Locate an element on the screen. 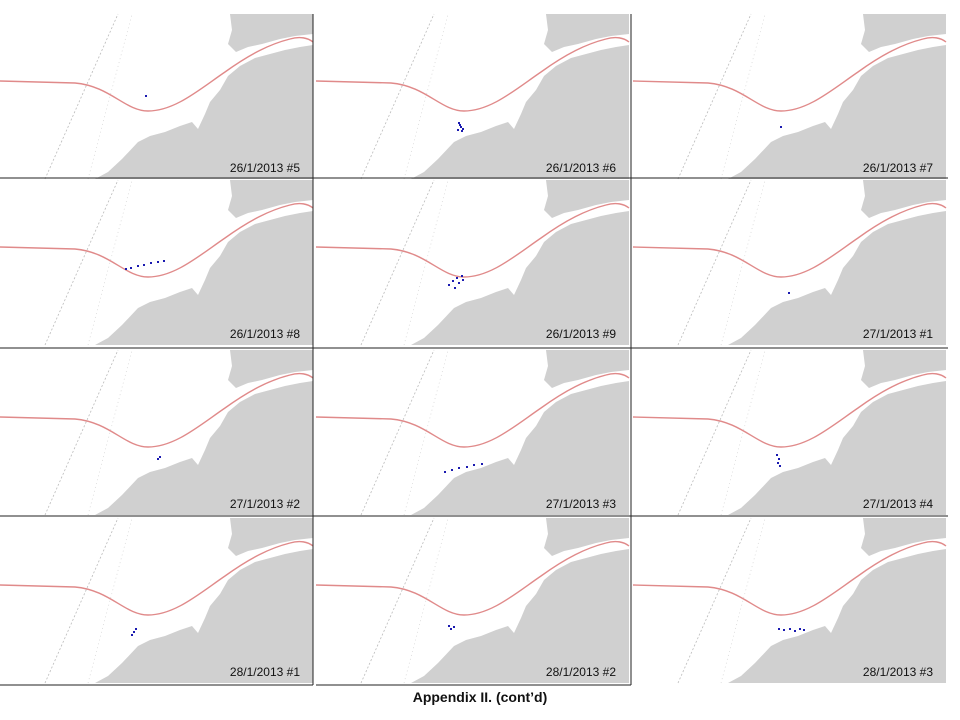  panel-label: 26/1/2013 #6 is located at coordinates (581, 168).